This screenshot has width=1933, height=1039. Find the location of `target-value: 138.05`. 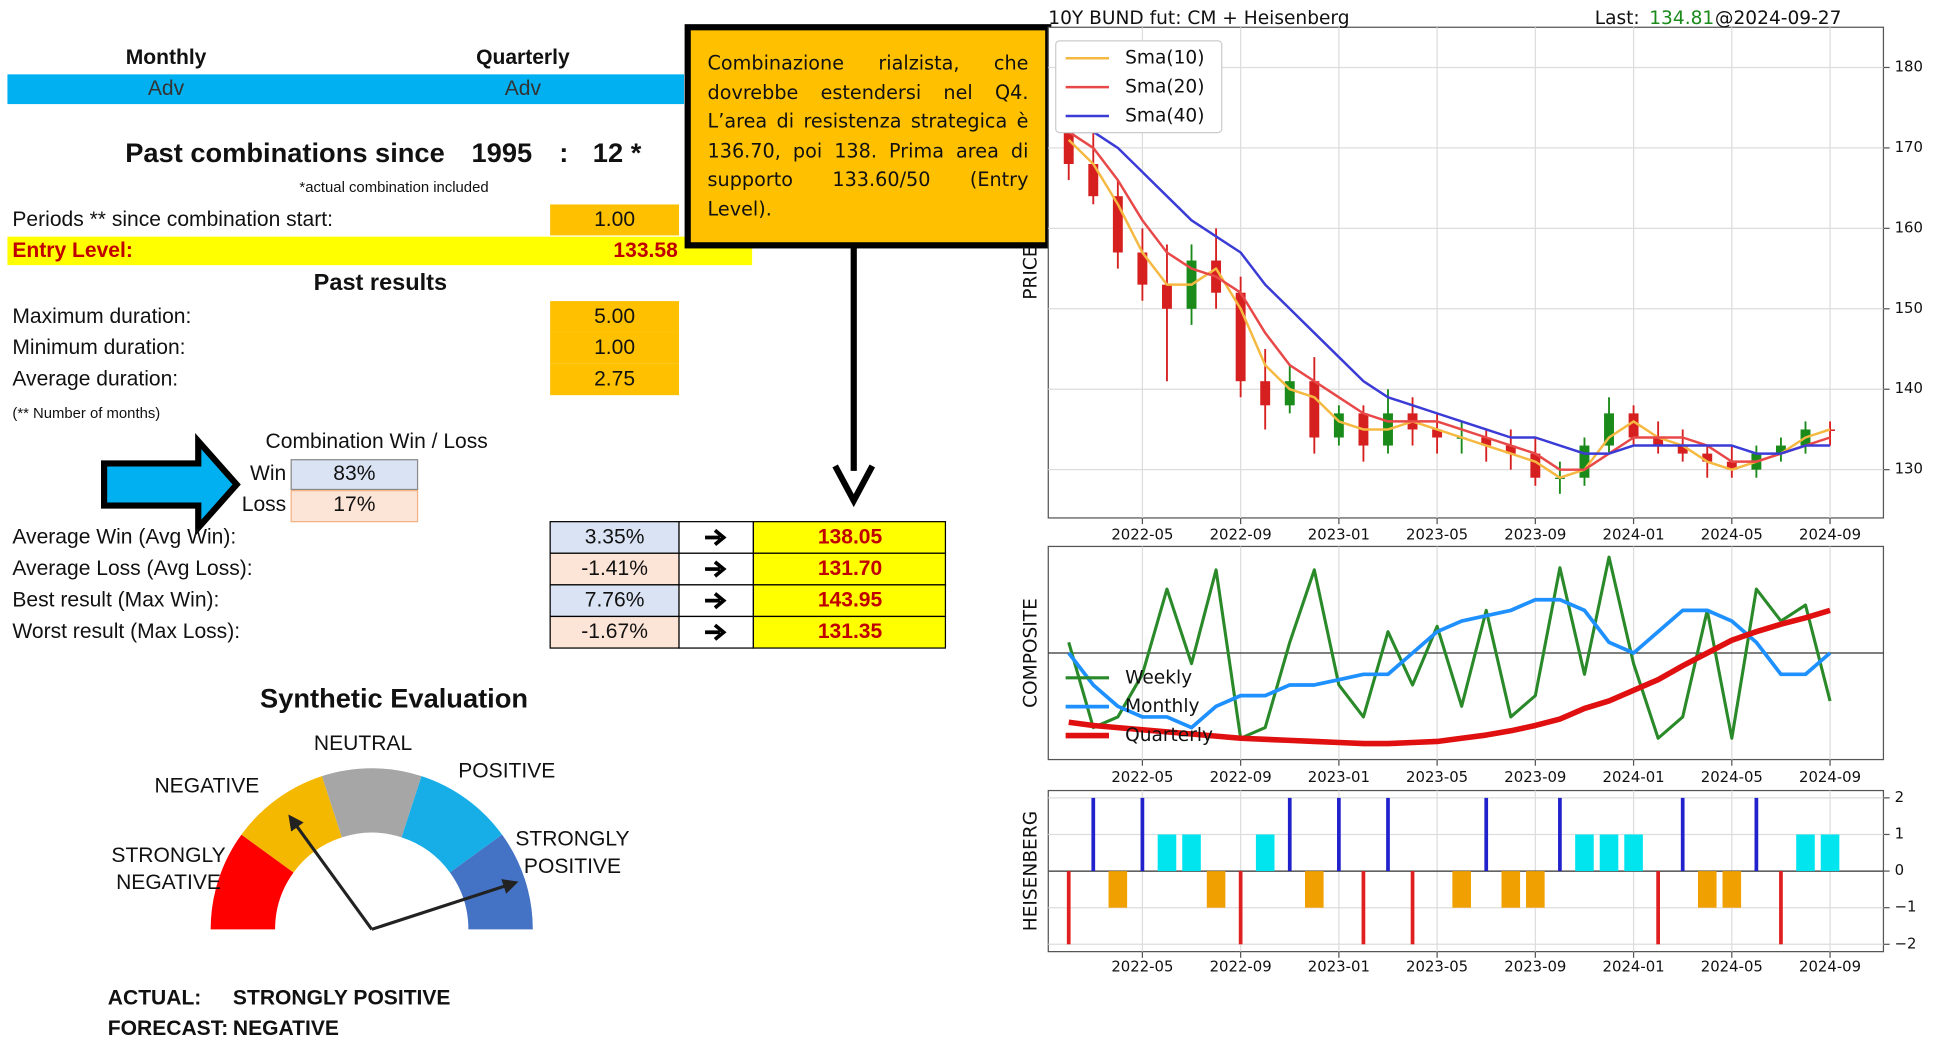

target-value: 138.05 is located at coordinates (850, 536).